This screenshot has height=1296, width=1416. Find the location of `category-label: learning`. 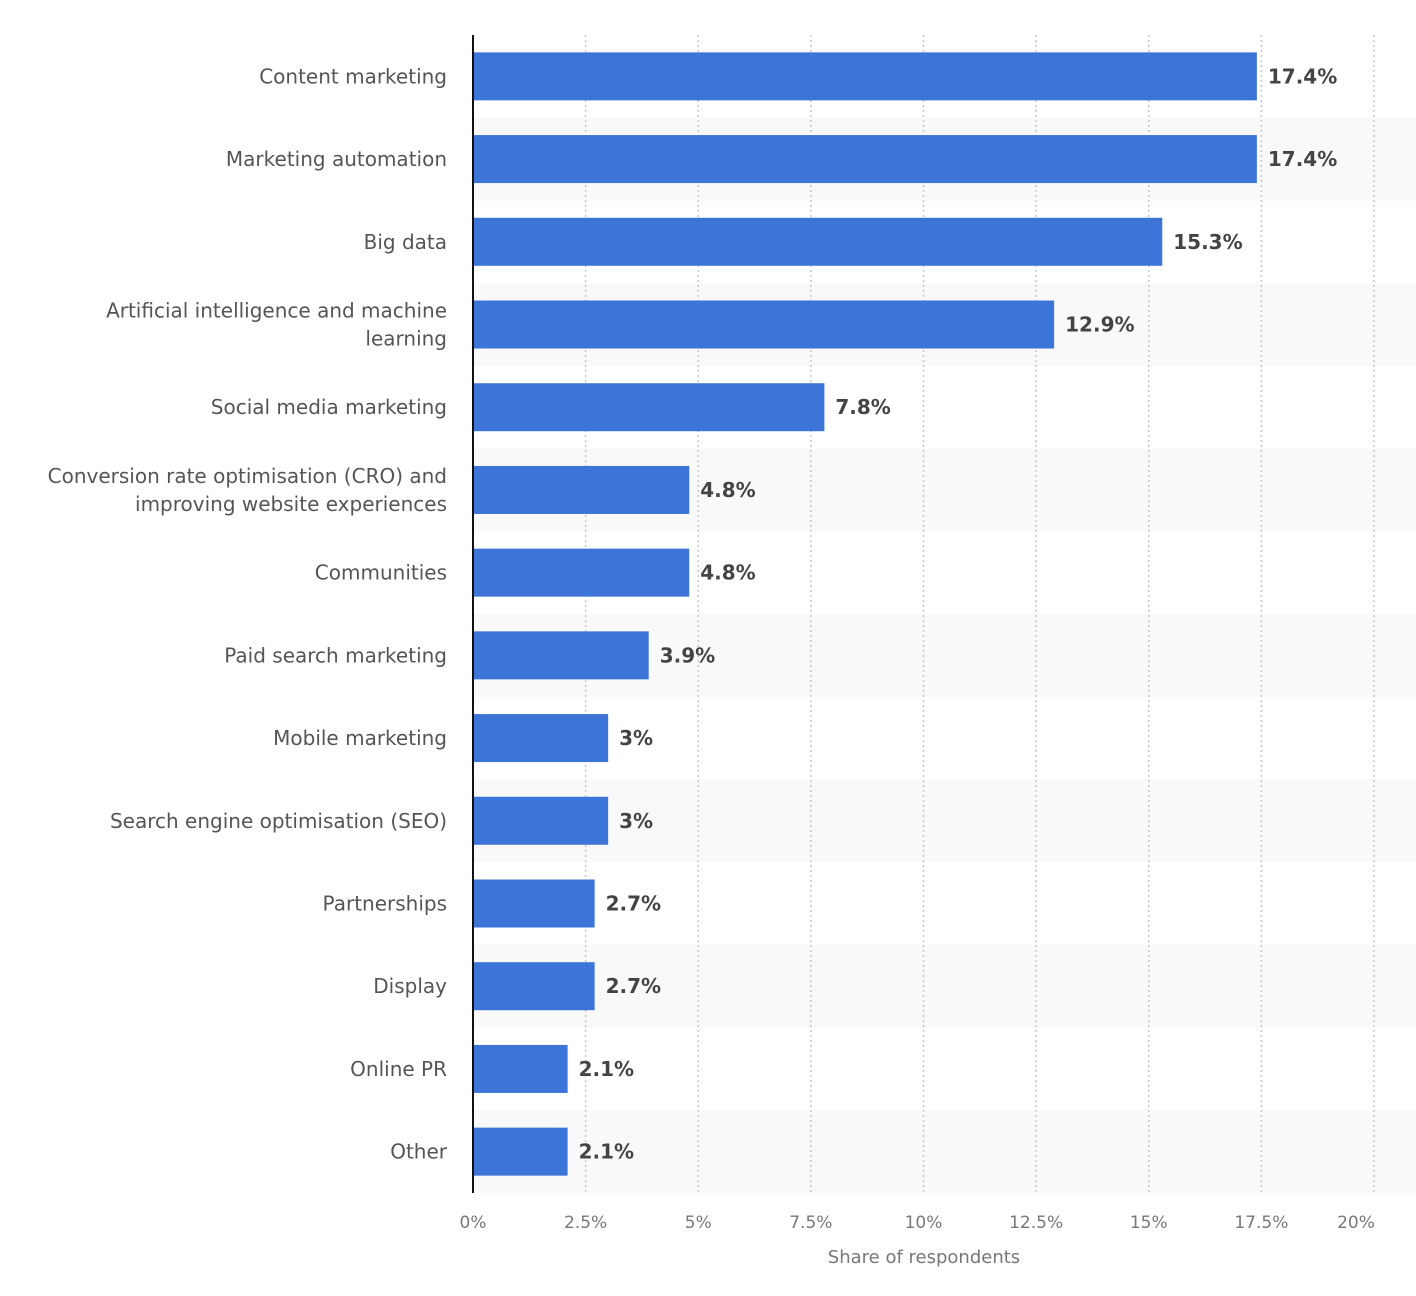

category-label: learning is located at coordinates (406, 339).